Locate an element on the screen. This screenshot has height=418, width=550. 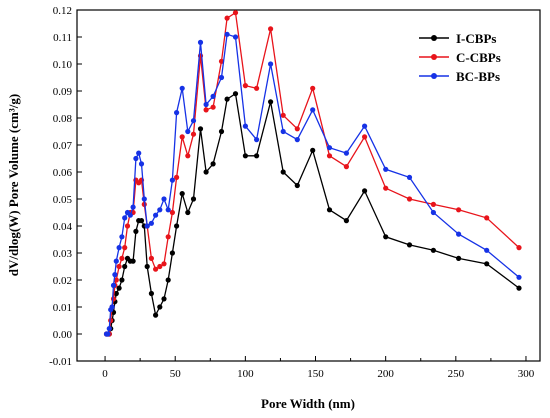
legend-marker is located at coordinates (434, 38).